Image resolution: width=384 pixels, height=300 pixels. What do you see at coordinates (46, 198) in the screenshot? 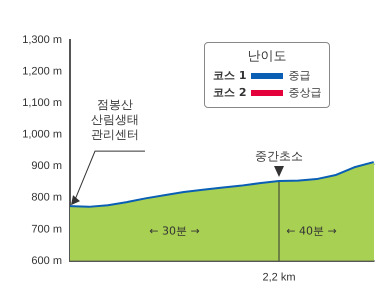
I see `y-tick-label: 800 m` at bounding box center [46, 198].